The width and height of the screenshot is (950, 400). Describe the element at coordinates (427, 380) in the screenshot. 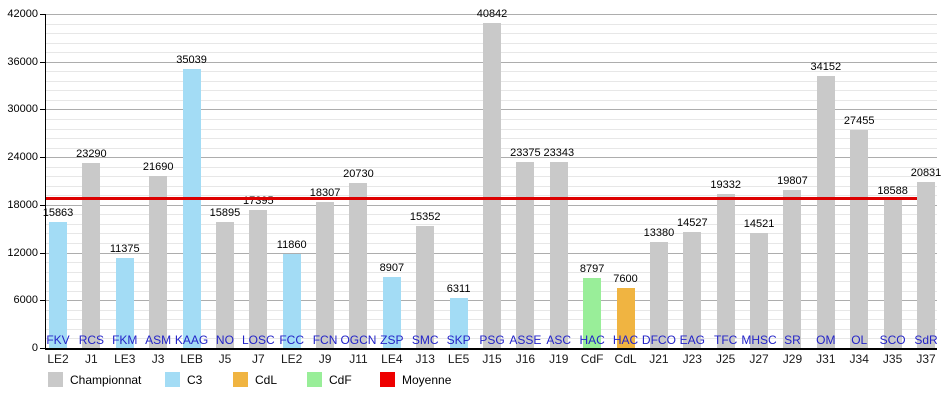

I see `legend-label: Moyenne` at that location.